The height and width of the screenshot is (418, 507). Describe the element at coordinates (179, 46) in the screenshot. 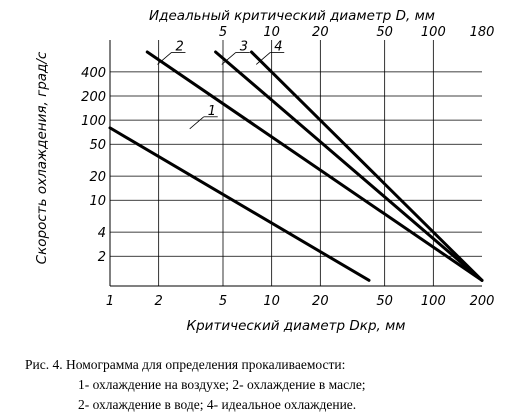

I see `series-label-2: 2` at that location.